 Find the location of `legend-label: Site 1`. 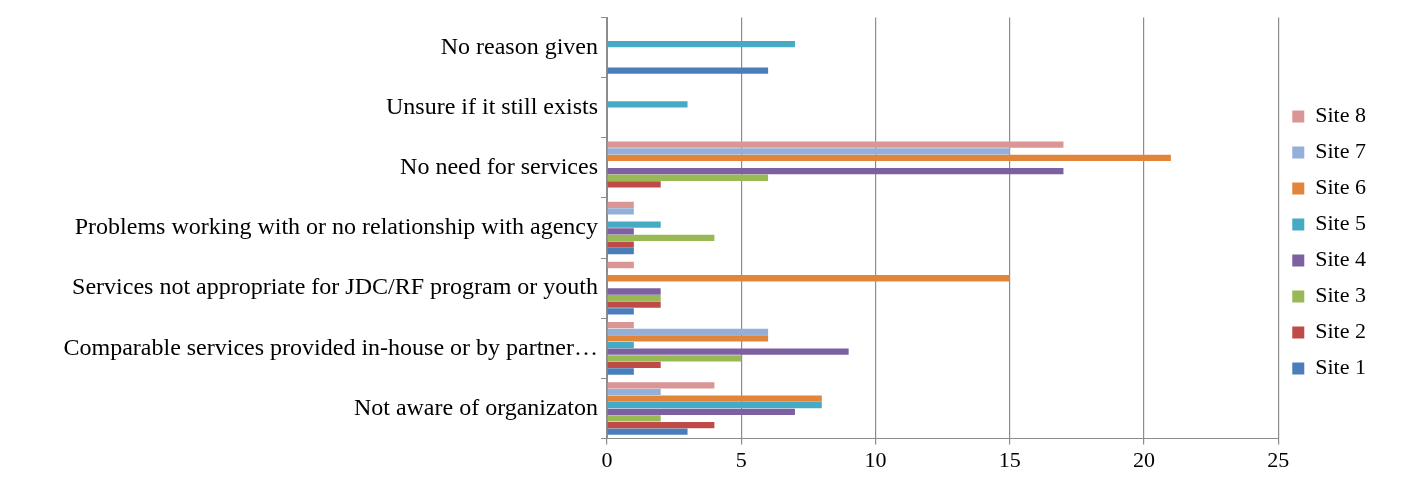

legend-label: Site 1 is located at coordinates (1341, 367).